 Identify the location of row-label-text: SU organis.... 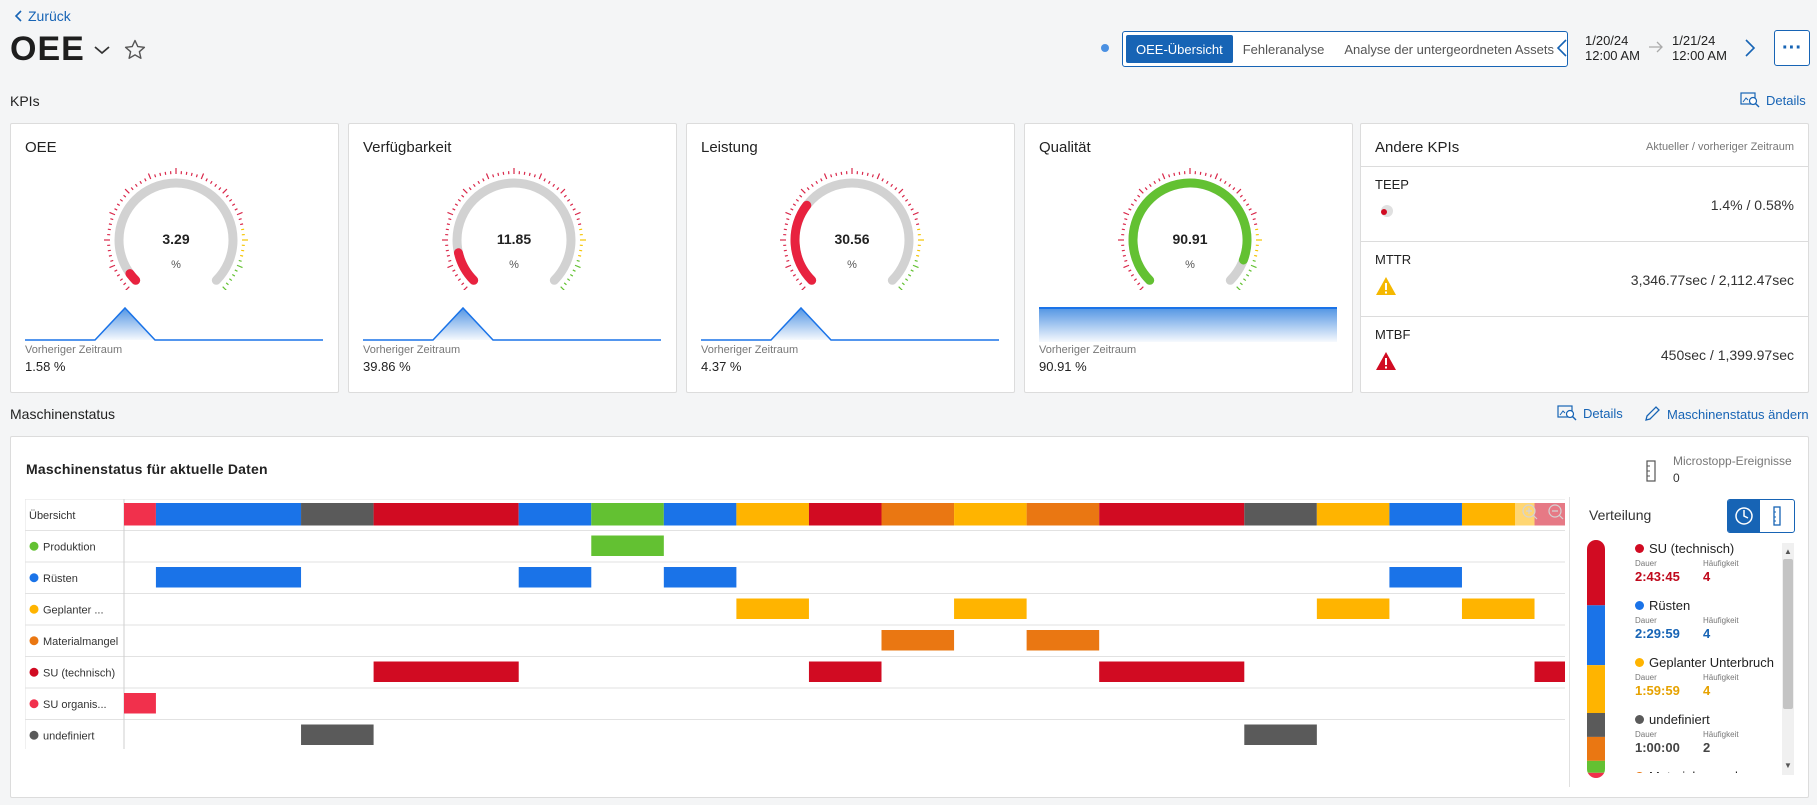
(75, 705).